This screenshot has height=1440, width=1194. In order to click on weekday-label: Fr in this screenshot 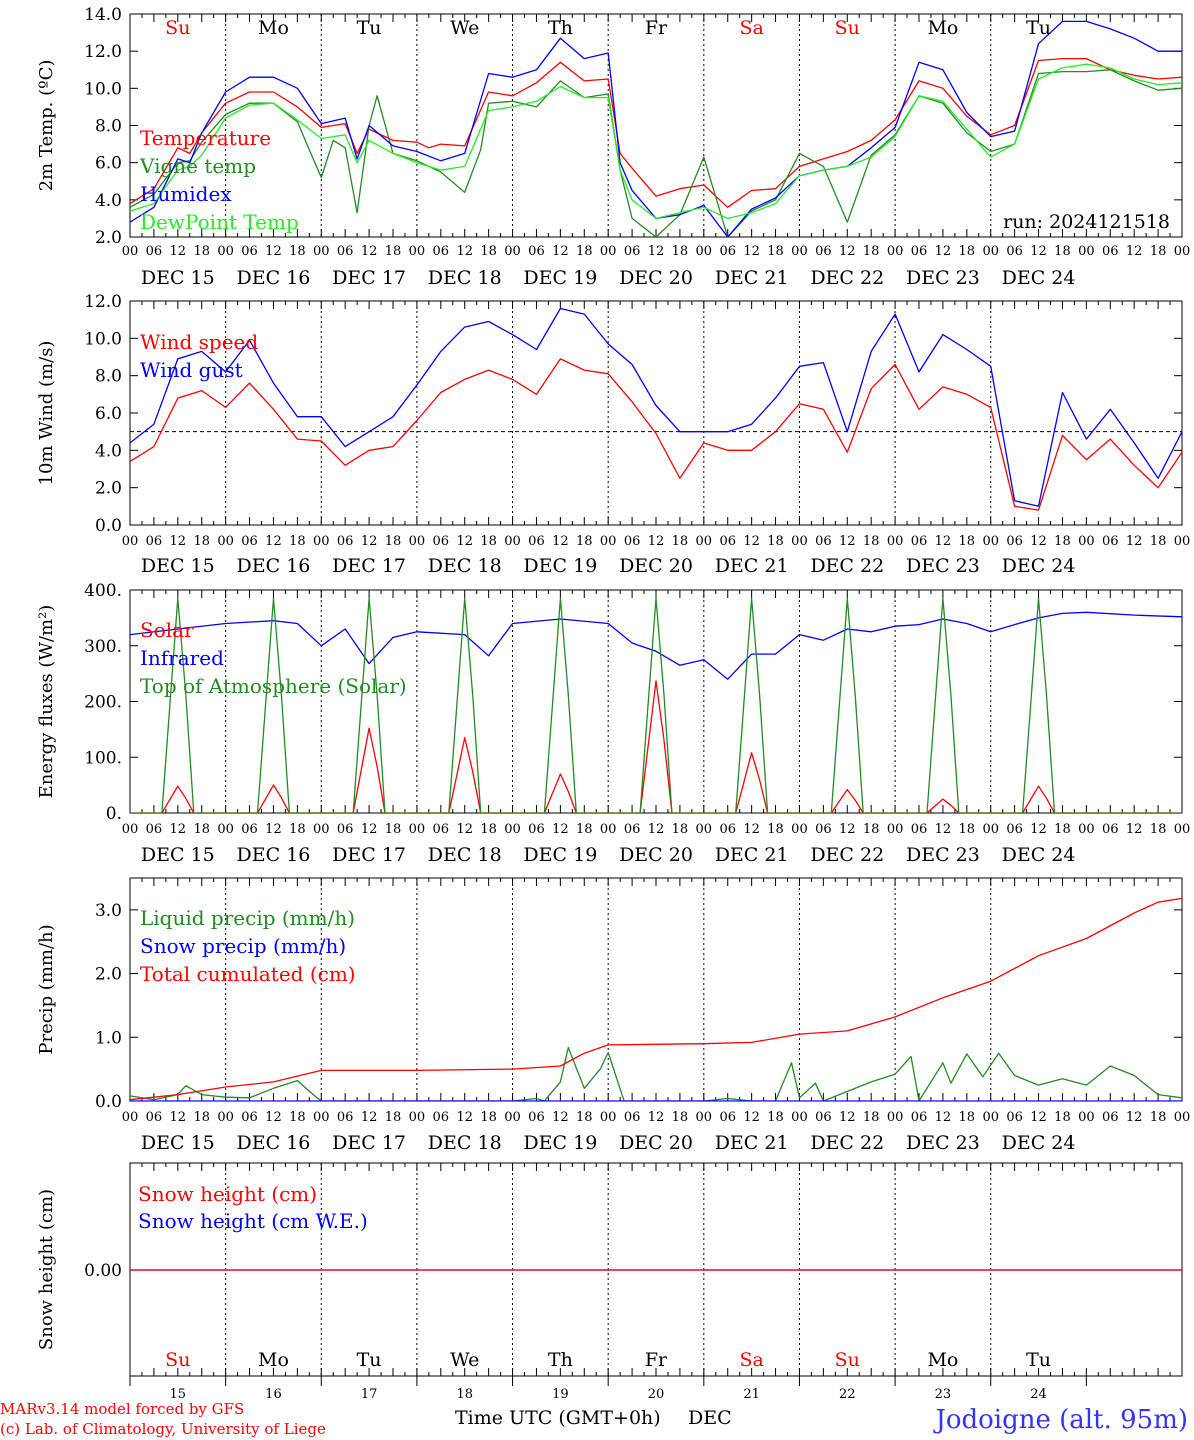, I will do `click(656, 1360)`.